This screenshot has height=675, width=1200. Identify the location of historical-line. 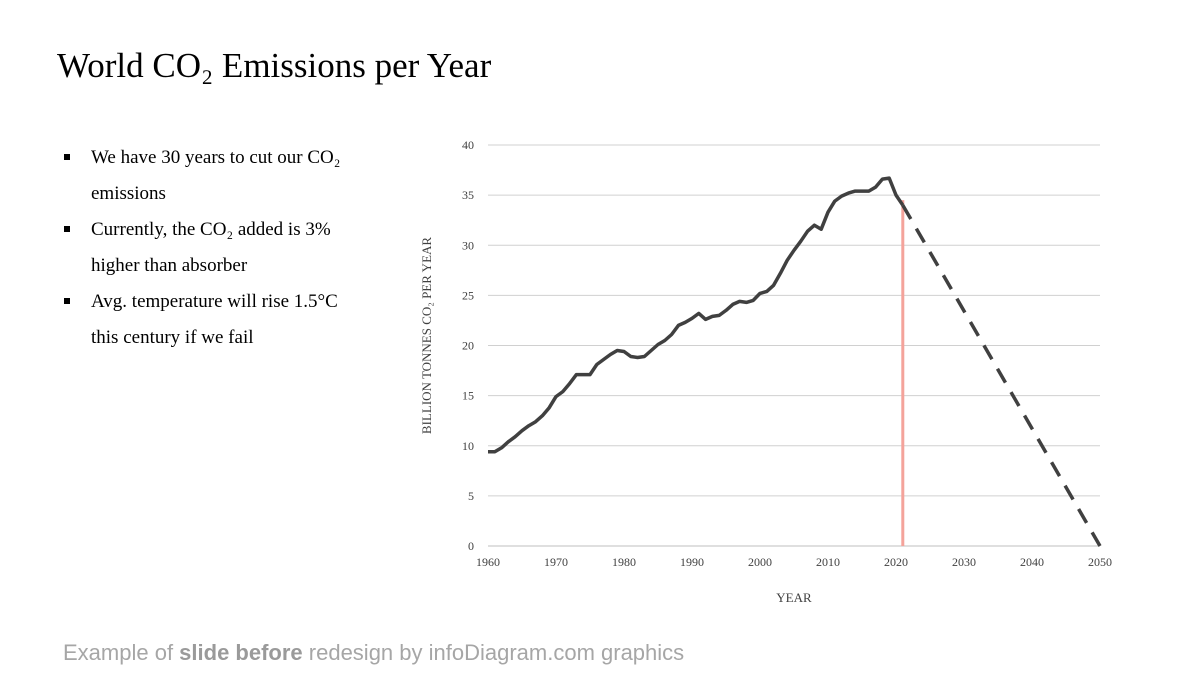
(696, 315).